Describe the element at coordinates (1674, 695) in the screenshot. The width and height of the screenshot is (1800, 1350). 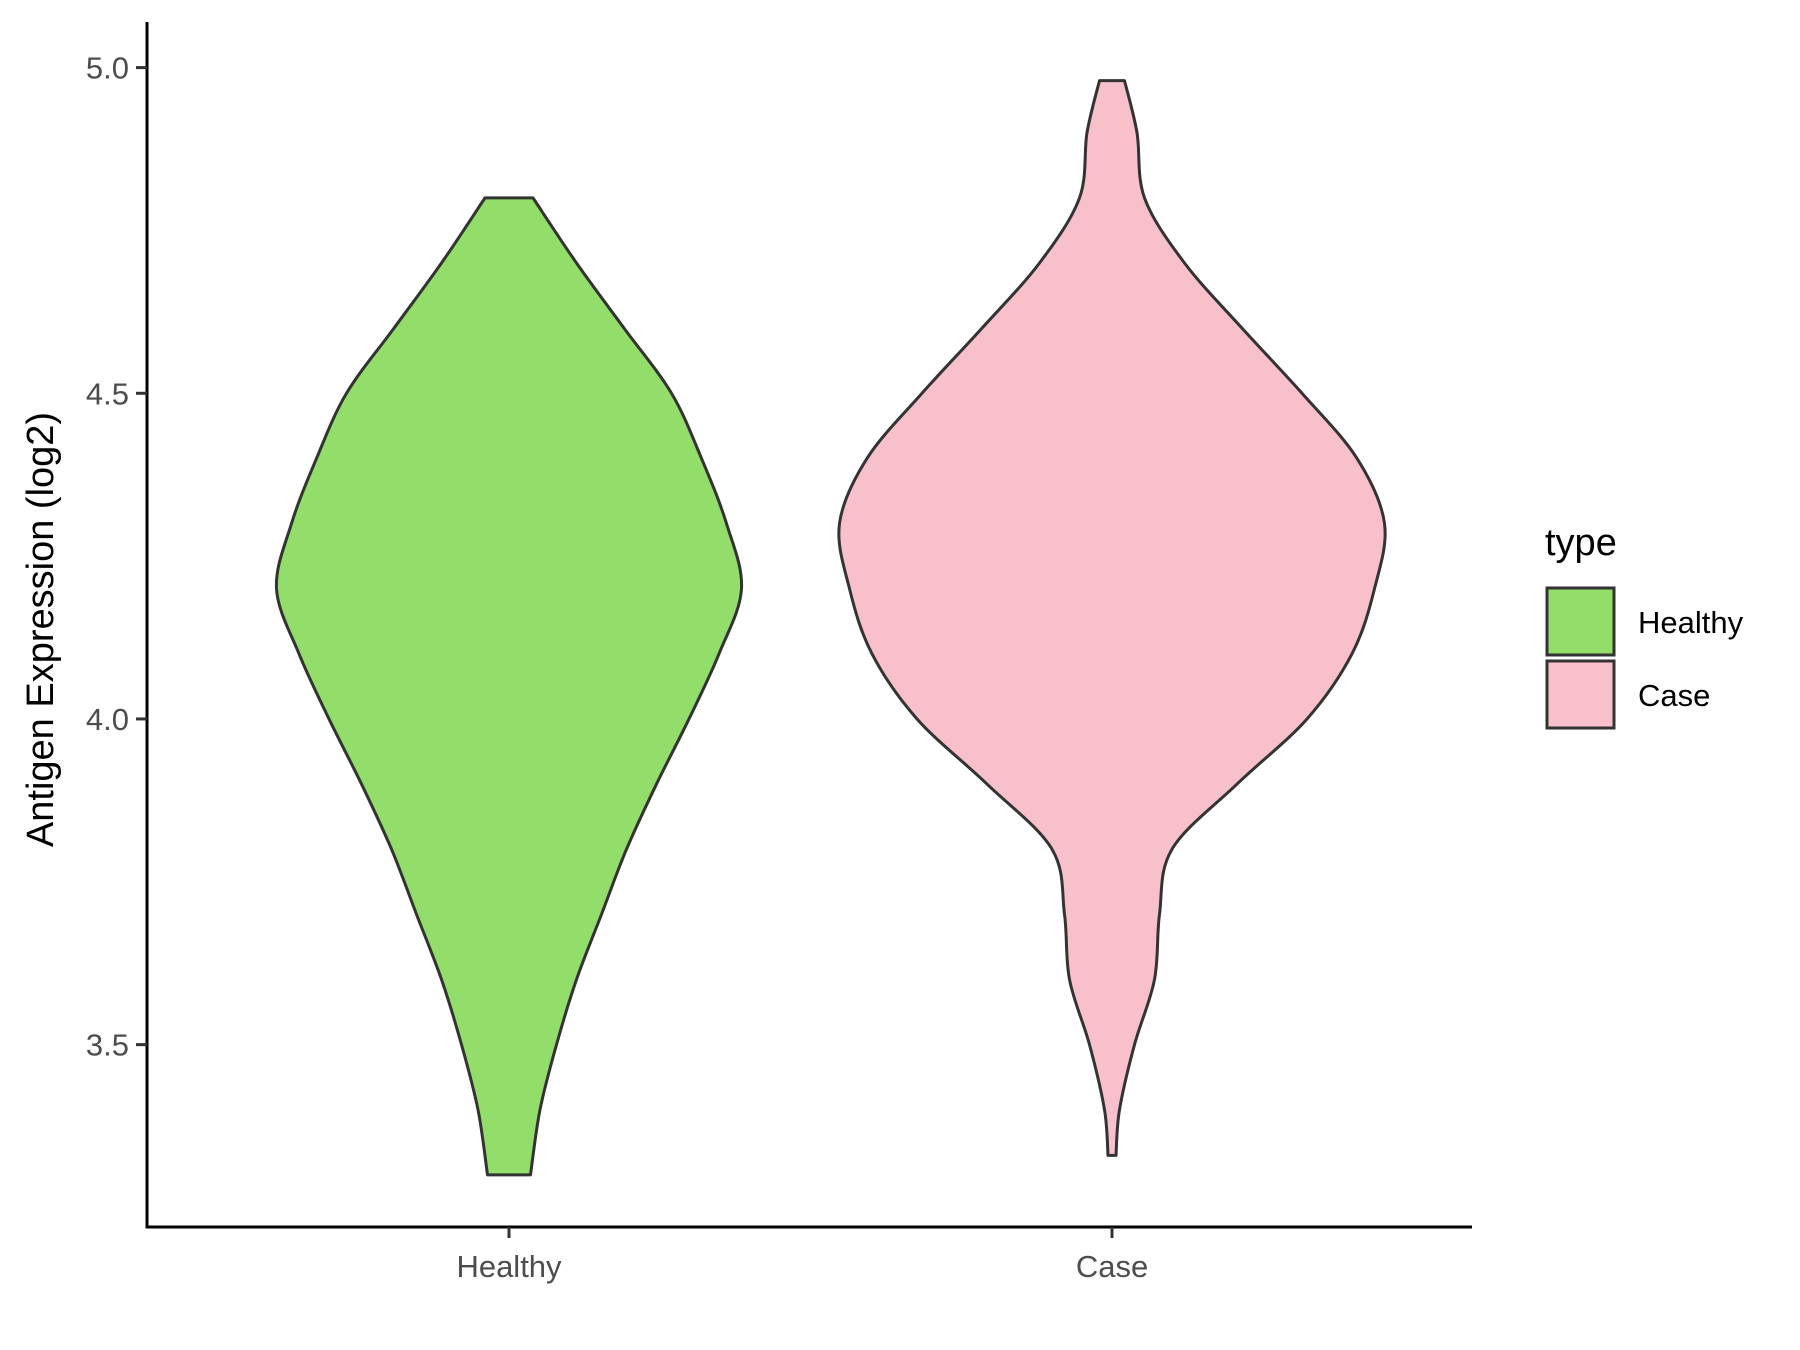
I see `legend-label-case: Case` at that location.